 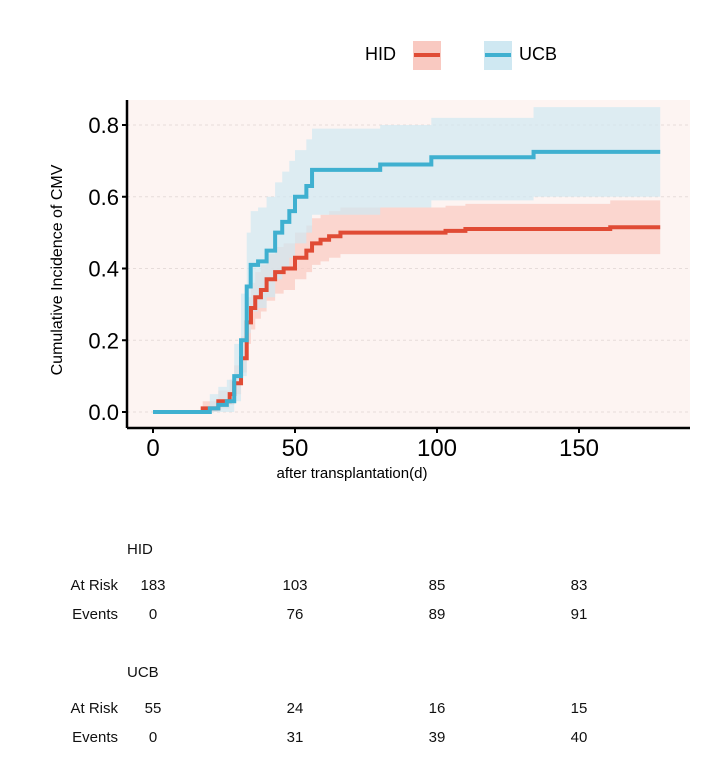 What do you see at coordinates (153, 585) in the screenshot?
I see `risk-cell: 183` at bounding box center [153, 585].